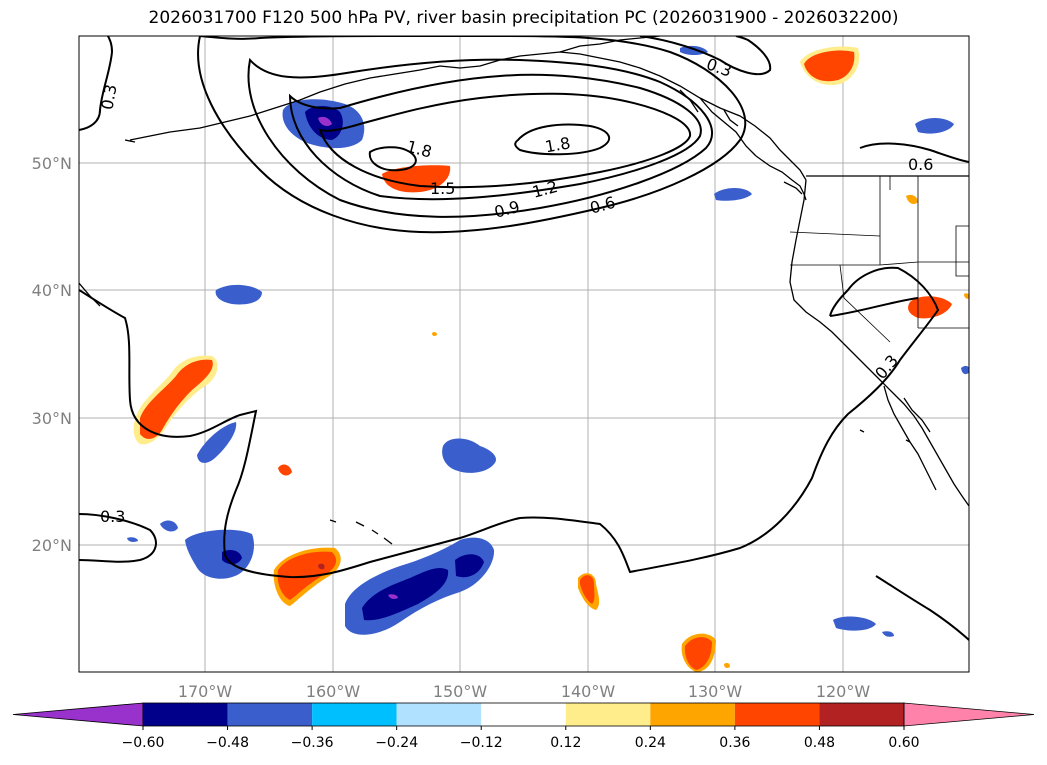  I want to click on lon-label-130w: 130°W, so click(715, 691).